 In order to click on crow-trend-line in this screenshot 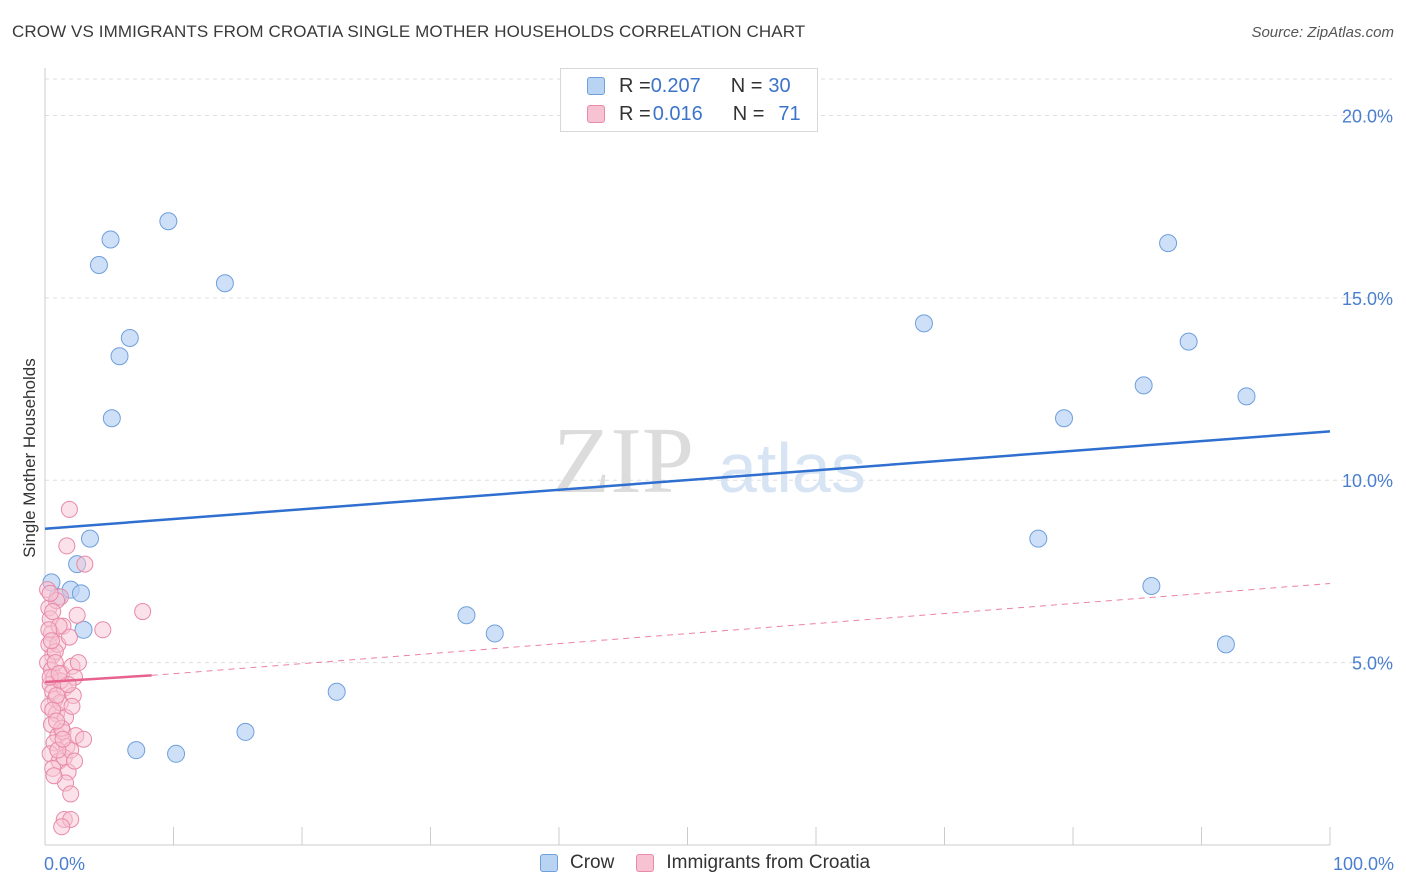, I will do `click(687, 480)`.